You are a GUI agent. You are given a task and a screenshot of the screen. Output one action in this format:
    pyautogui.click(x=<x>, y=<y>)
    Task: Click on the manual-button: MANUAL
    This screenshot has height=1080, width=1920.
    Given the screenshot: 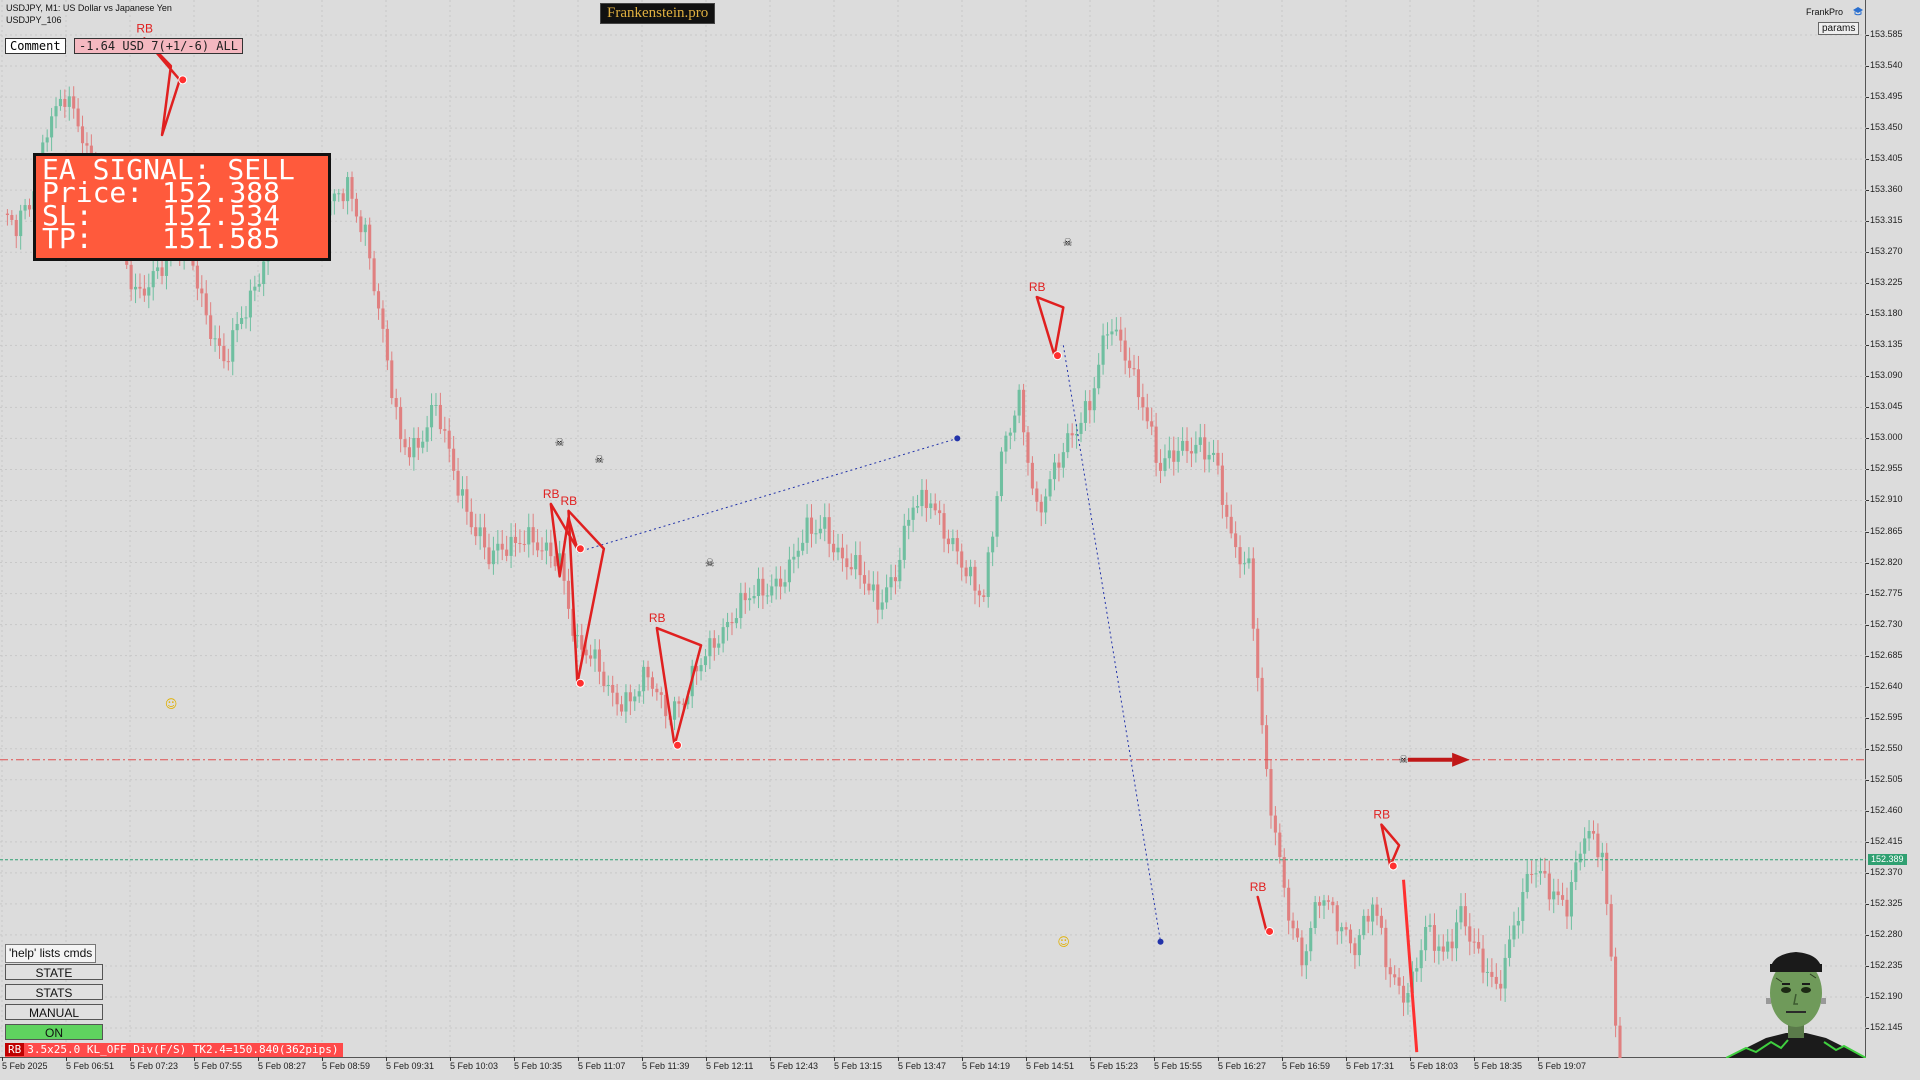 What is the action you would take?
    pyautogui.click(x=54, y=1012)
    